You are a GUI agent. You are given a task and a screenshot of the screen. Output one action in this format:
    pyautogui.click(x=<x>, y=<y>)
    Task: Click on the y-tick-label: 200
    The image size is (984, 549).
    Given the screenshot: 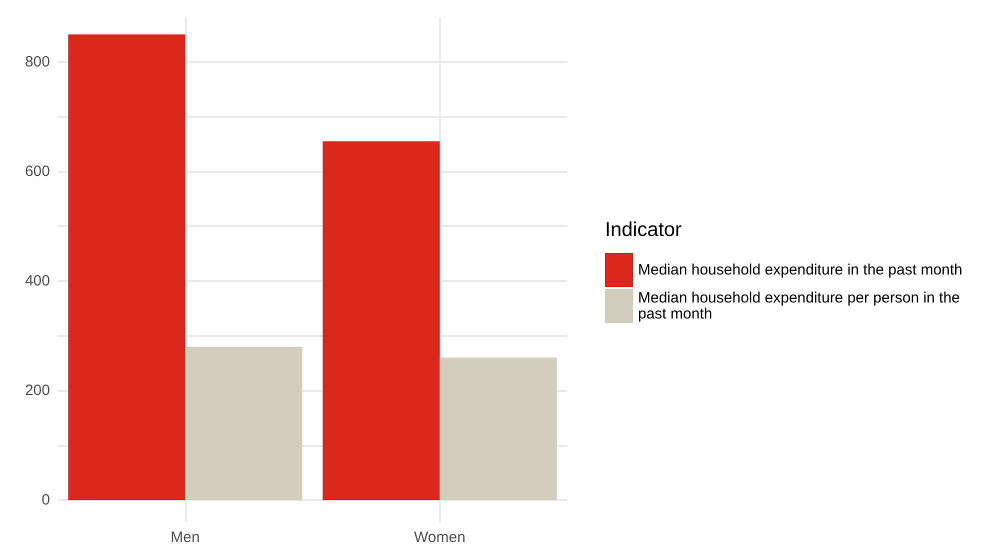 What is the action you would take?
    pyautogui.click(x=37, y=391)
    